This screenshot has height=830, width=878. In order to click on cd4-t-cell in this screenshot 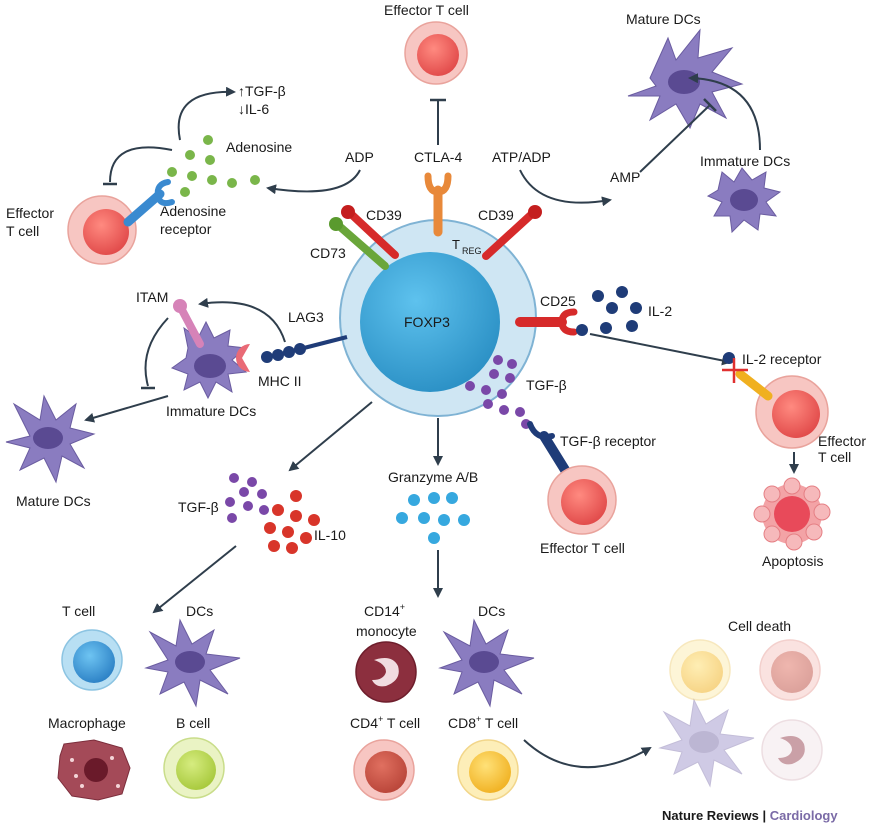, I will do `click(384, 770)`.